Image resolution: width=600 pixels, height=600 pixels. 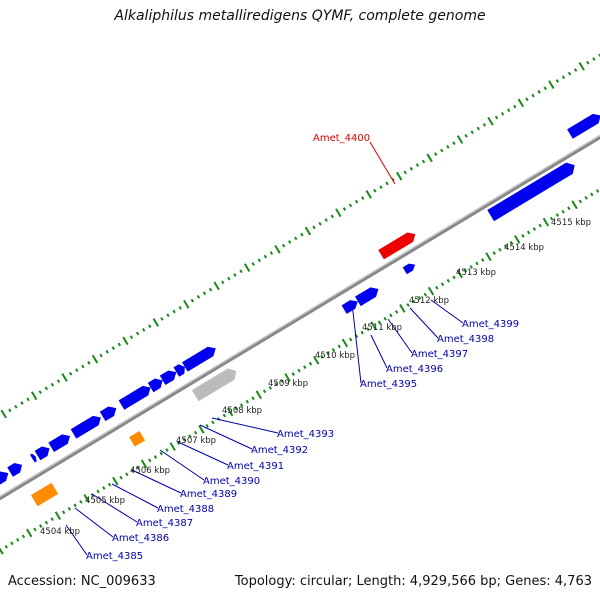 What do you see at coordinates (60, 532) in the screenshot?
I see `kbp-tick-label: 4504 kbp` at bounding box center [60, 532].